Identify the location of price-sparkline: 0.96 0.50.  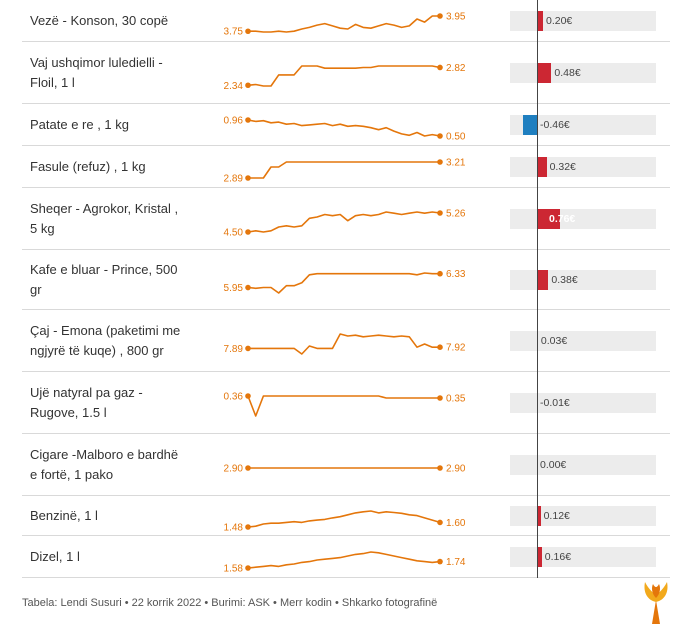
(345, 129).